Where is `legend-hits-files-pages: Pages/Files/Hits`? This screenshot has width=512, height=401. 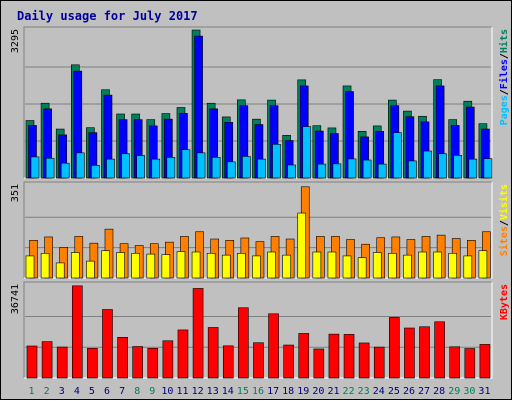 legend-hits-files-pages: Pages/Files/Hits is located at coordinates (504, 77).